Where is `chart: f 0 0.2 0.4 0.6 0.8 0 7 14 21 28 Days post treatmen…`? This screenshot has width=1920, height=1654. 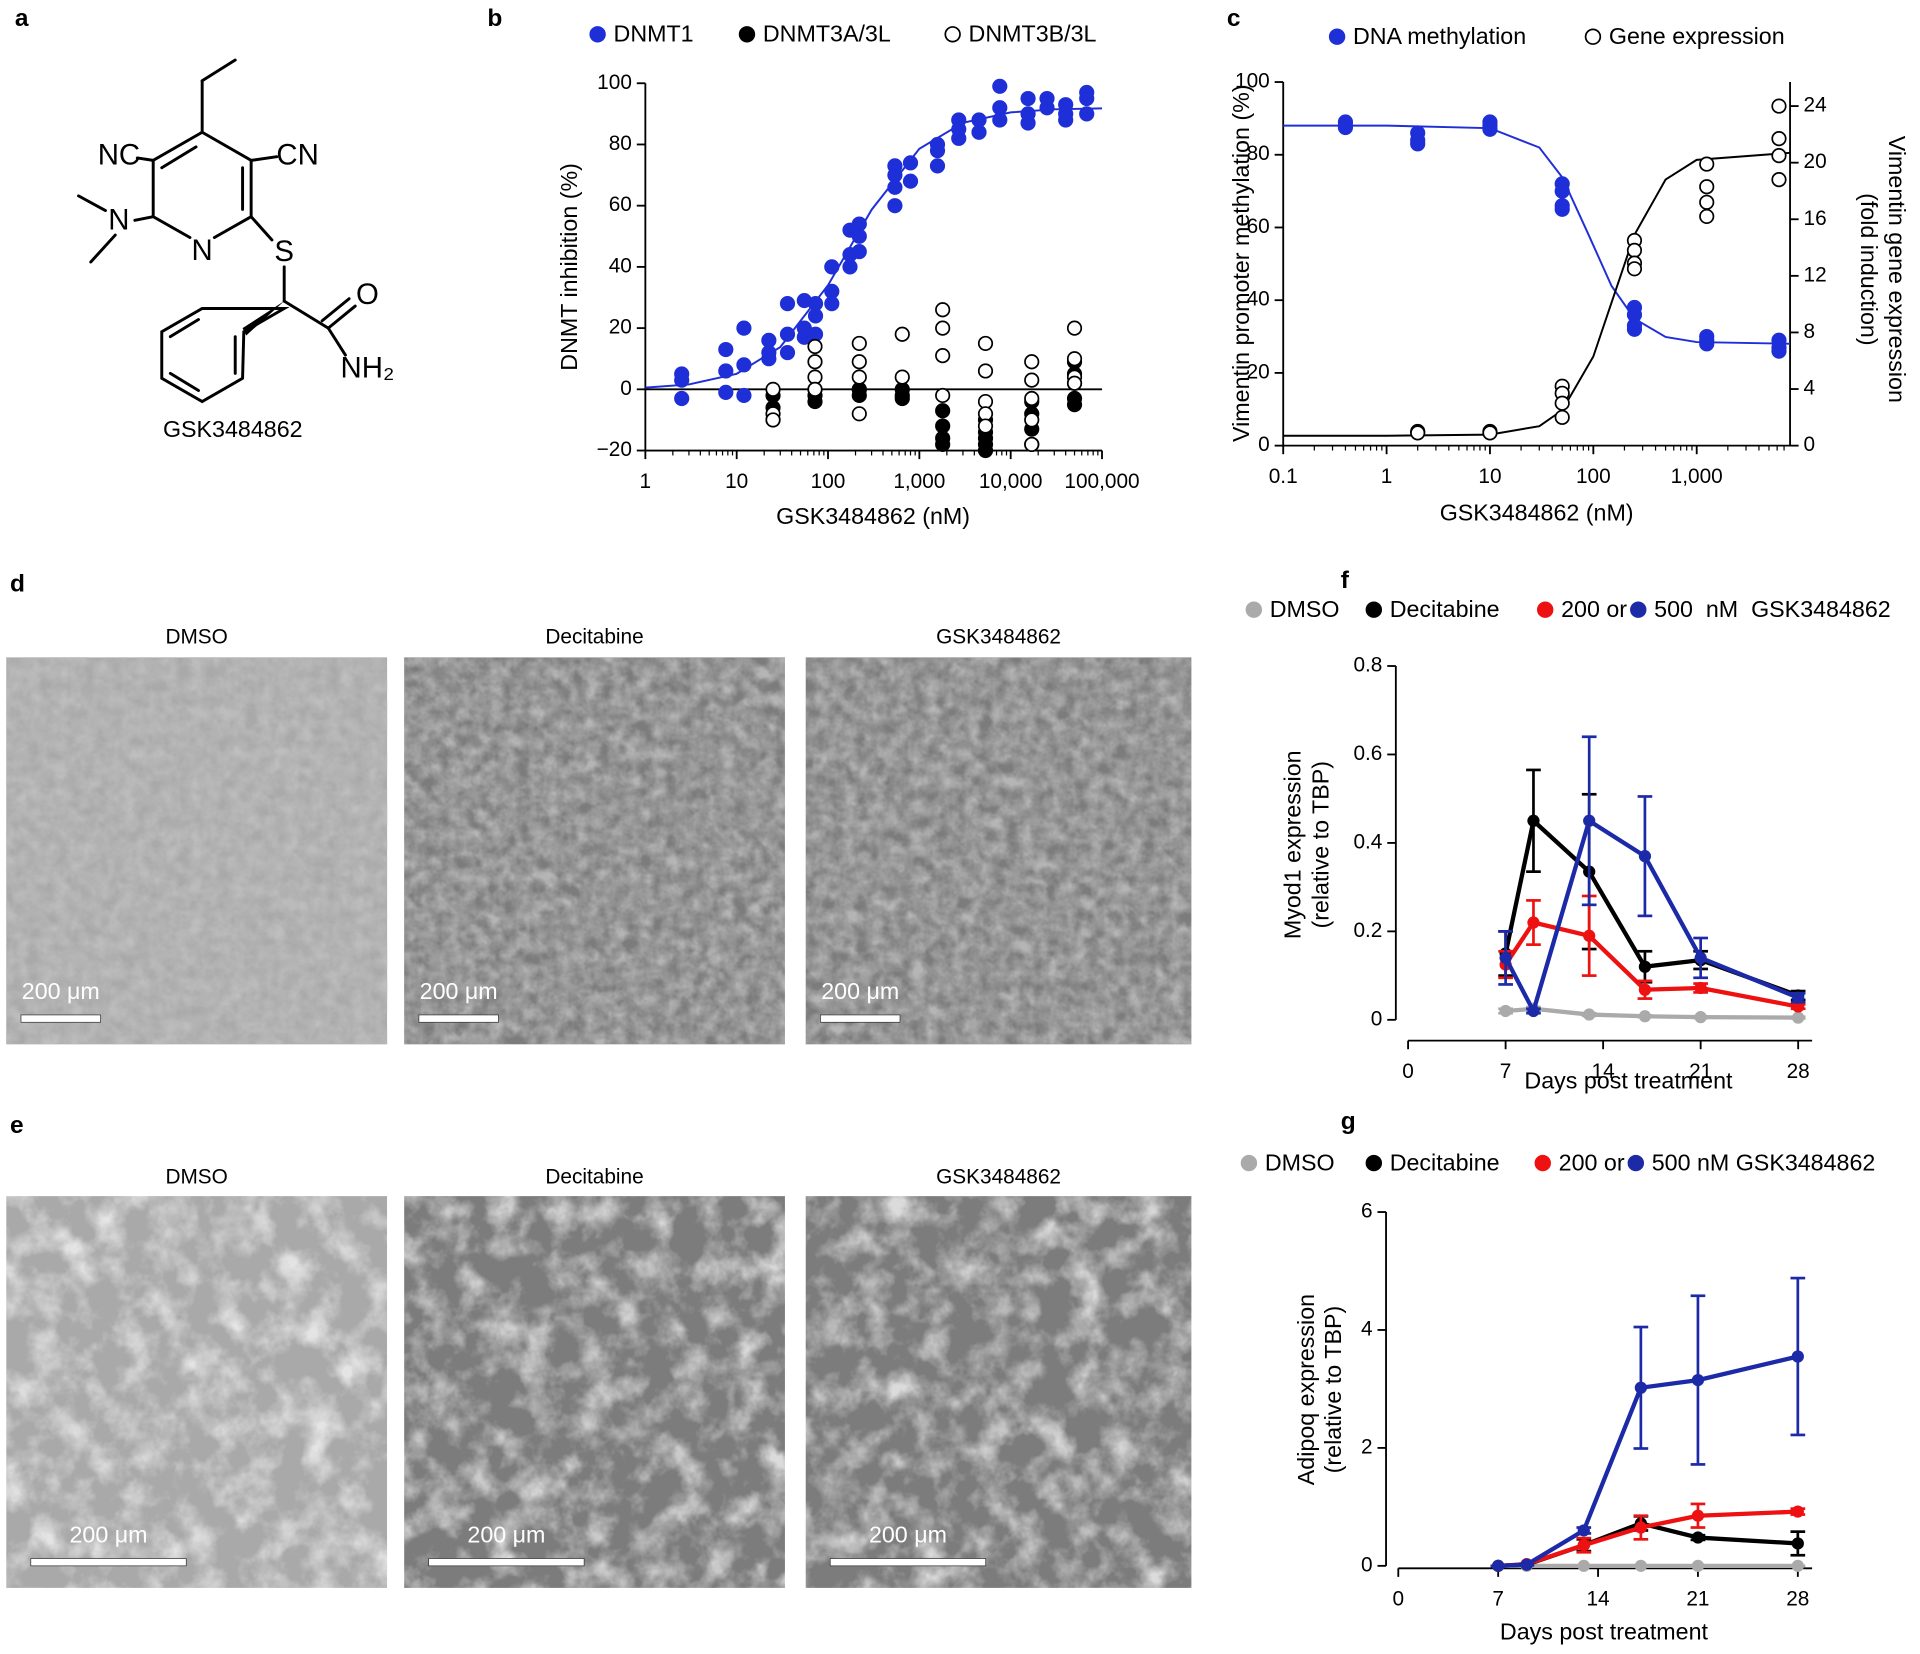 chart: f 0 0.2 0.4 0.6 0.8 0 7 14 21 28 Days post treatmen… is located at coordinates (1568, 830).